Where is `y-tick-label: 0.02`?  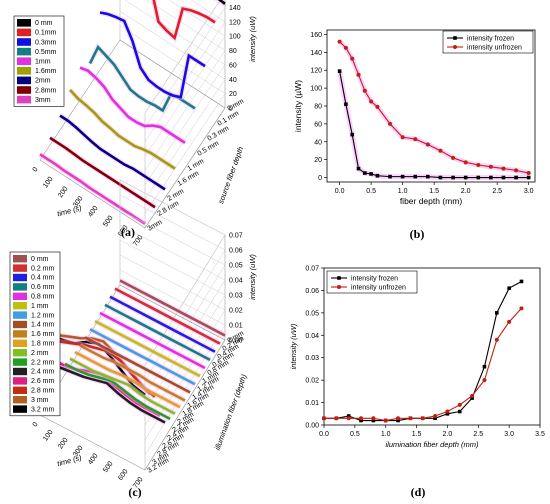
y-tick-label: 0.02 is located at coordinates (312, 381).